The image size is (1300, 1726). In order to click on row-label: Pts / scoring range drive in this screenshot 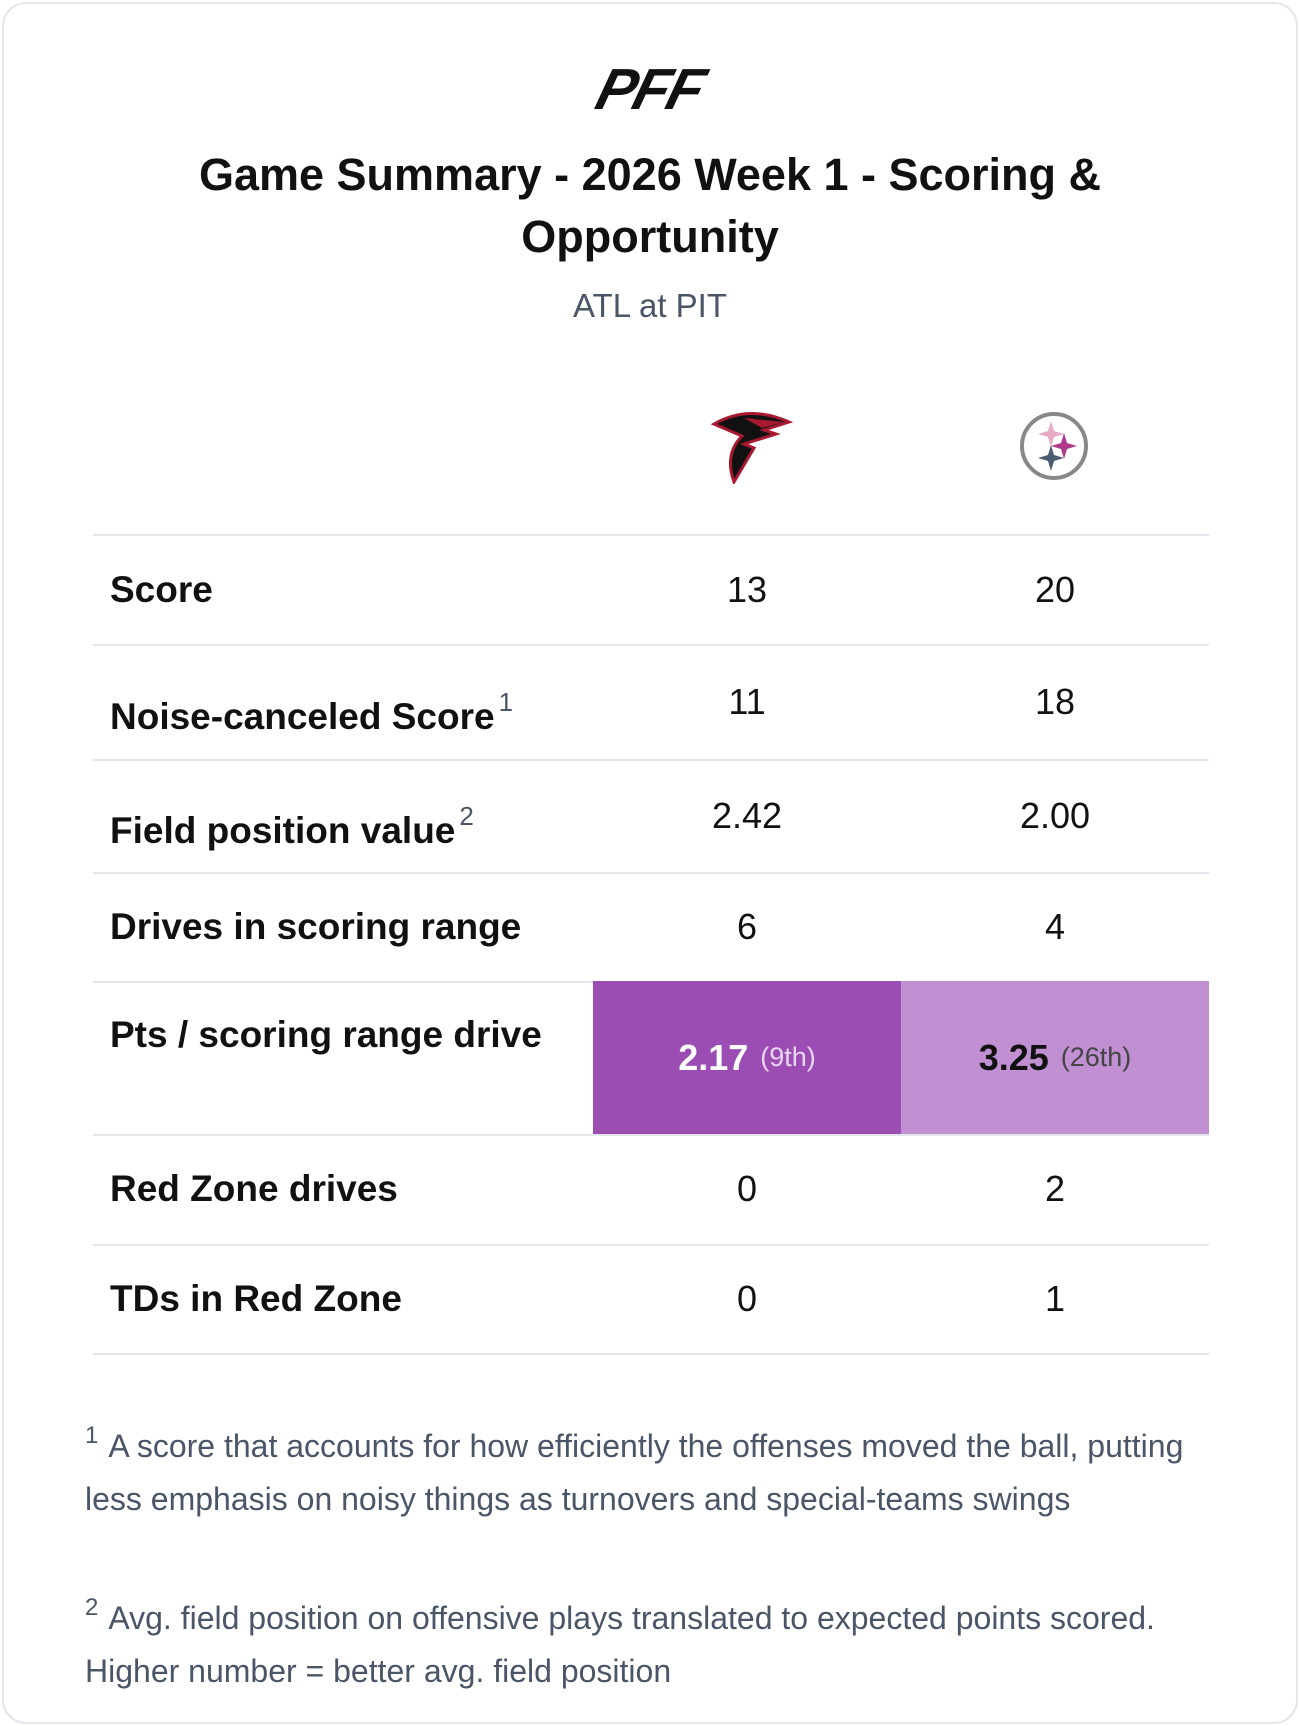, I will do `click(345, 1035)`.